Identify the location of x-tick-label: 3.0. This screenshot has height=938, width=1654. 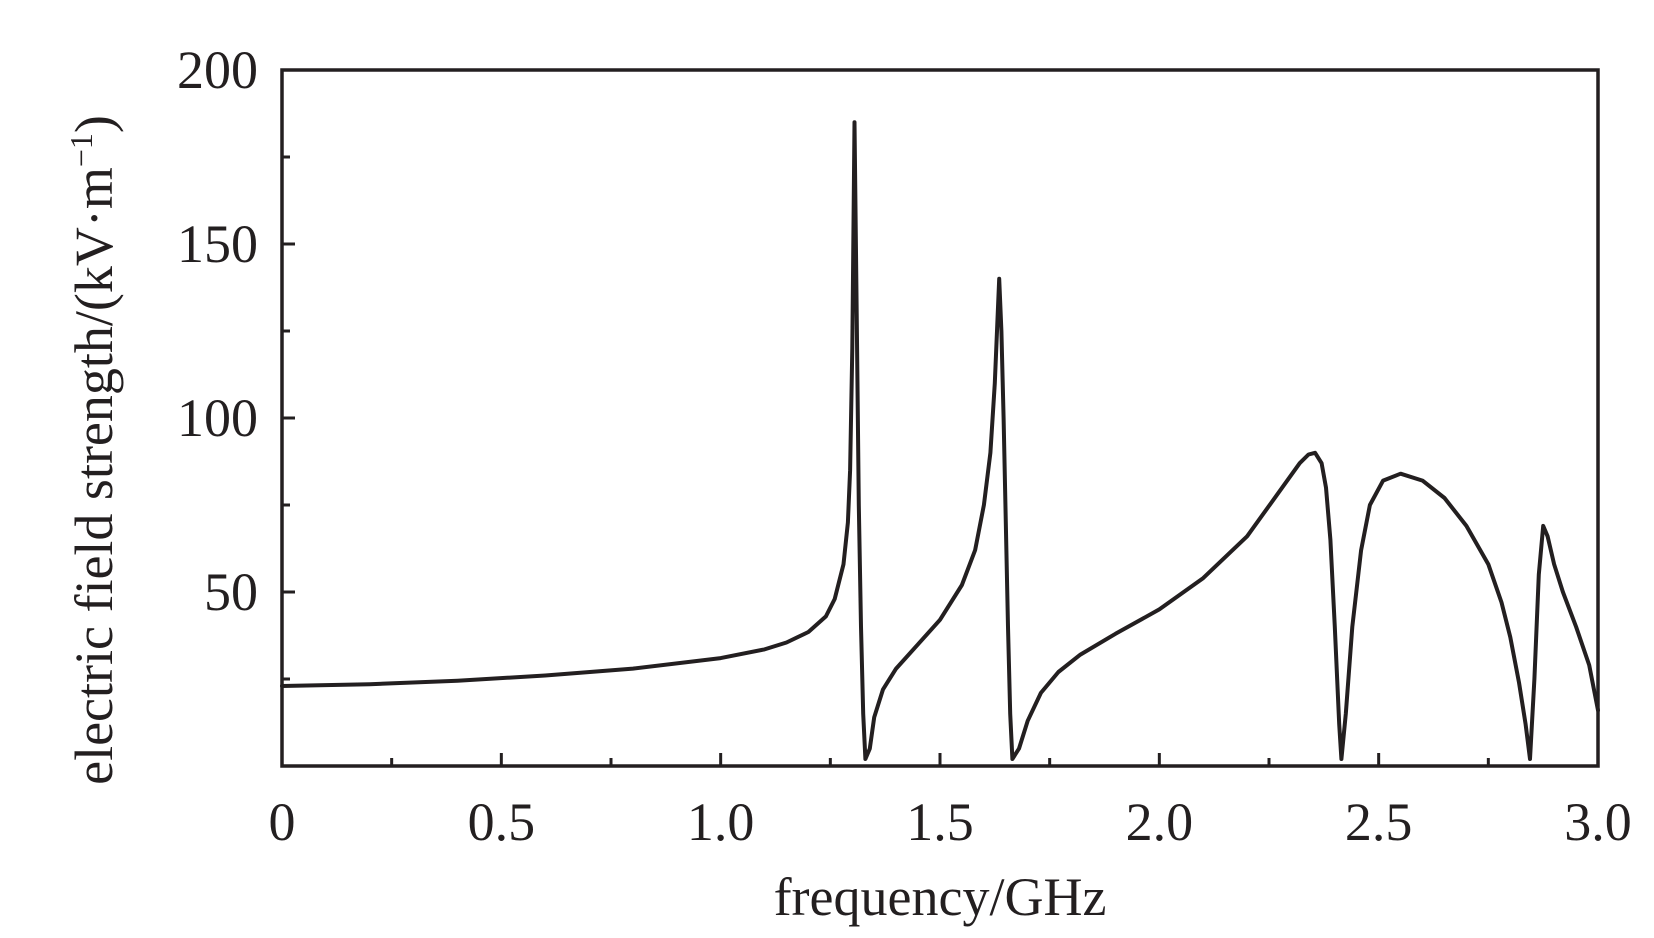
(1598, 822).